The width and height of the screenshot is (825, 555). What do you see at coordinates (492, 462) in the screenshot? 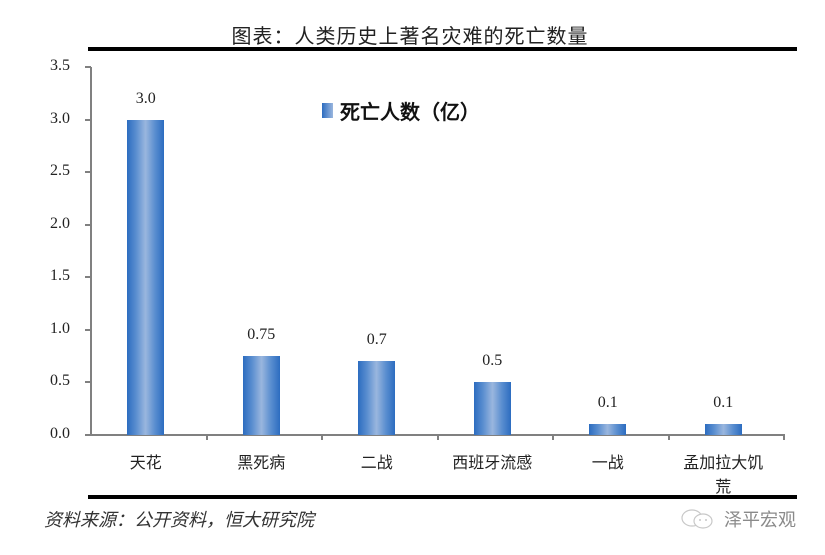
I see `x-category-label: 西班牙流感` at bounding box center [492, 462].